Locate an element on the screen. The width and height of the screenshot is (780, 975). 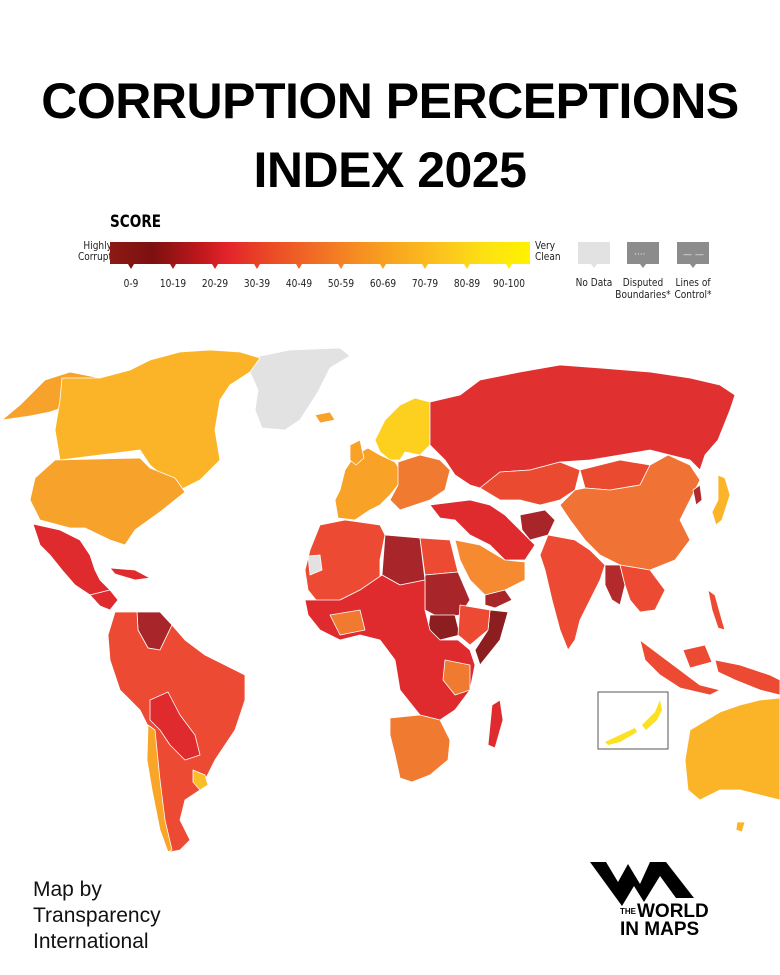
dotted-line-icon: ···· is located at coordinates (640, 255).